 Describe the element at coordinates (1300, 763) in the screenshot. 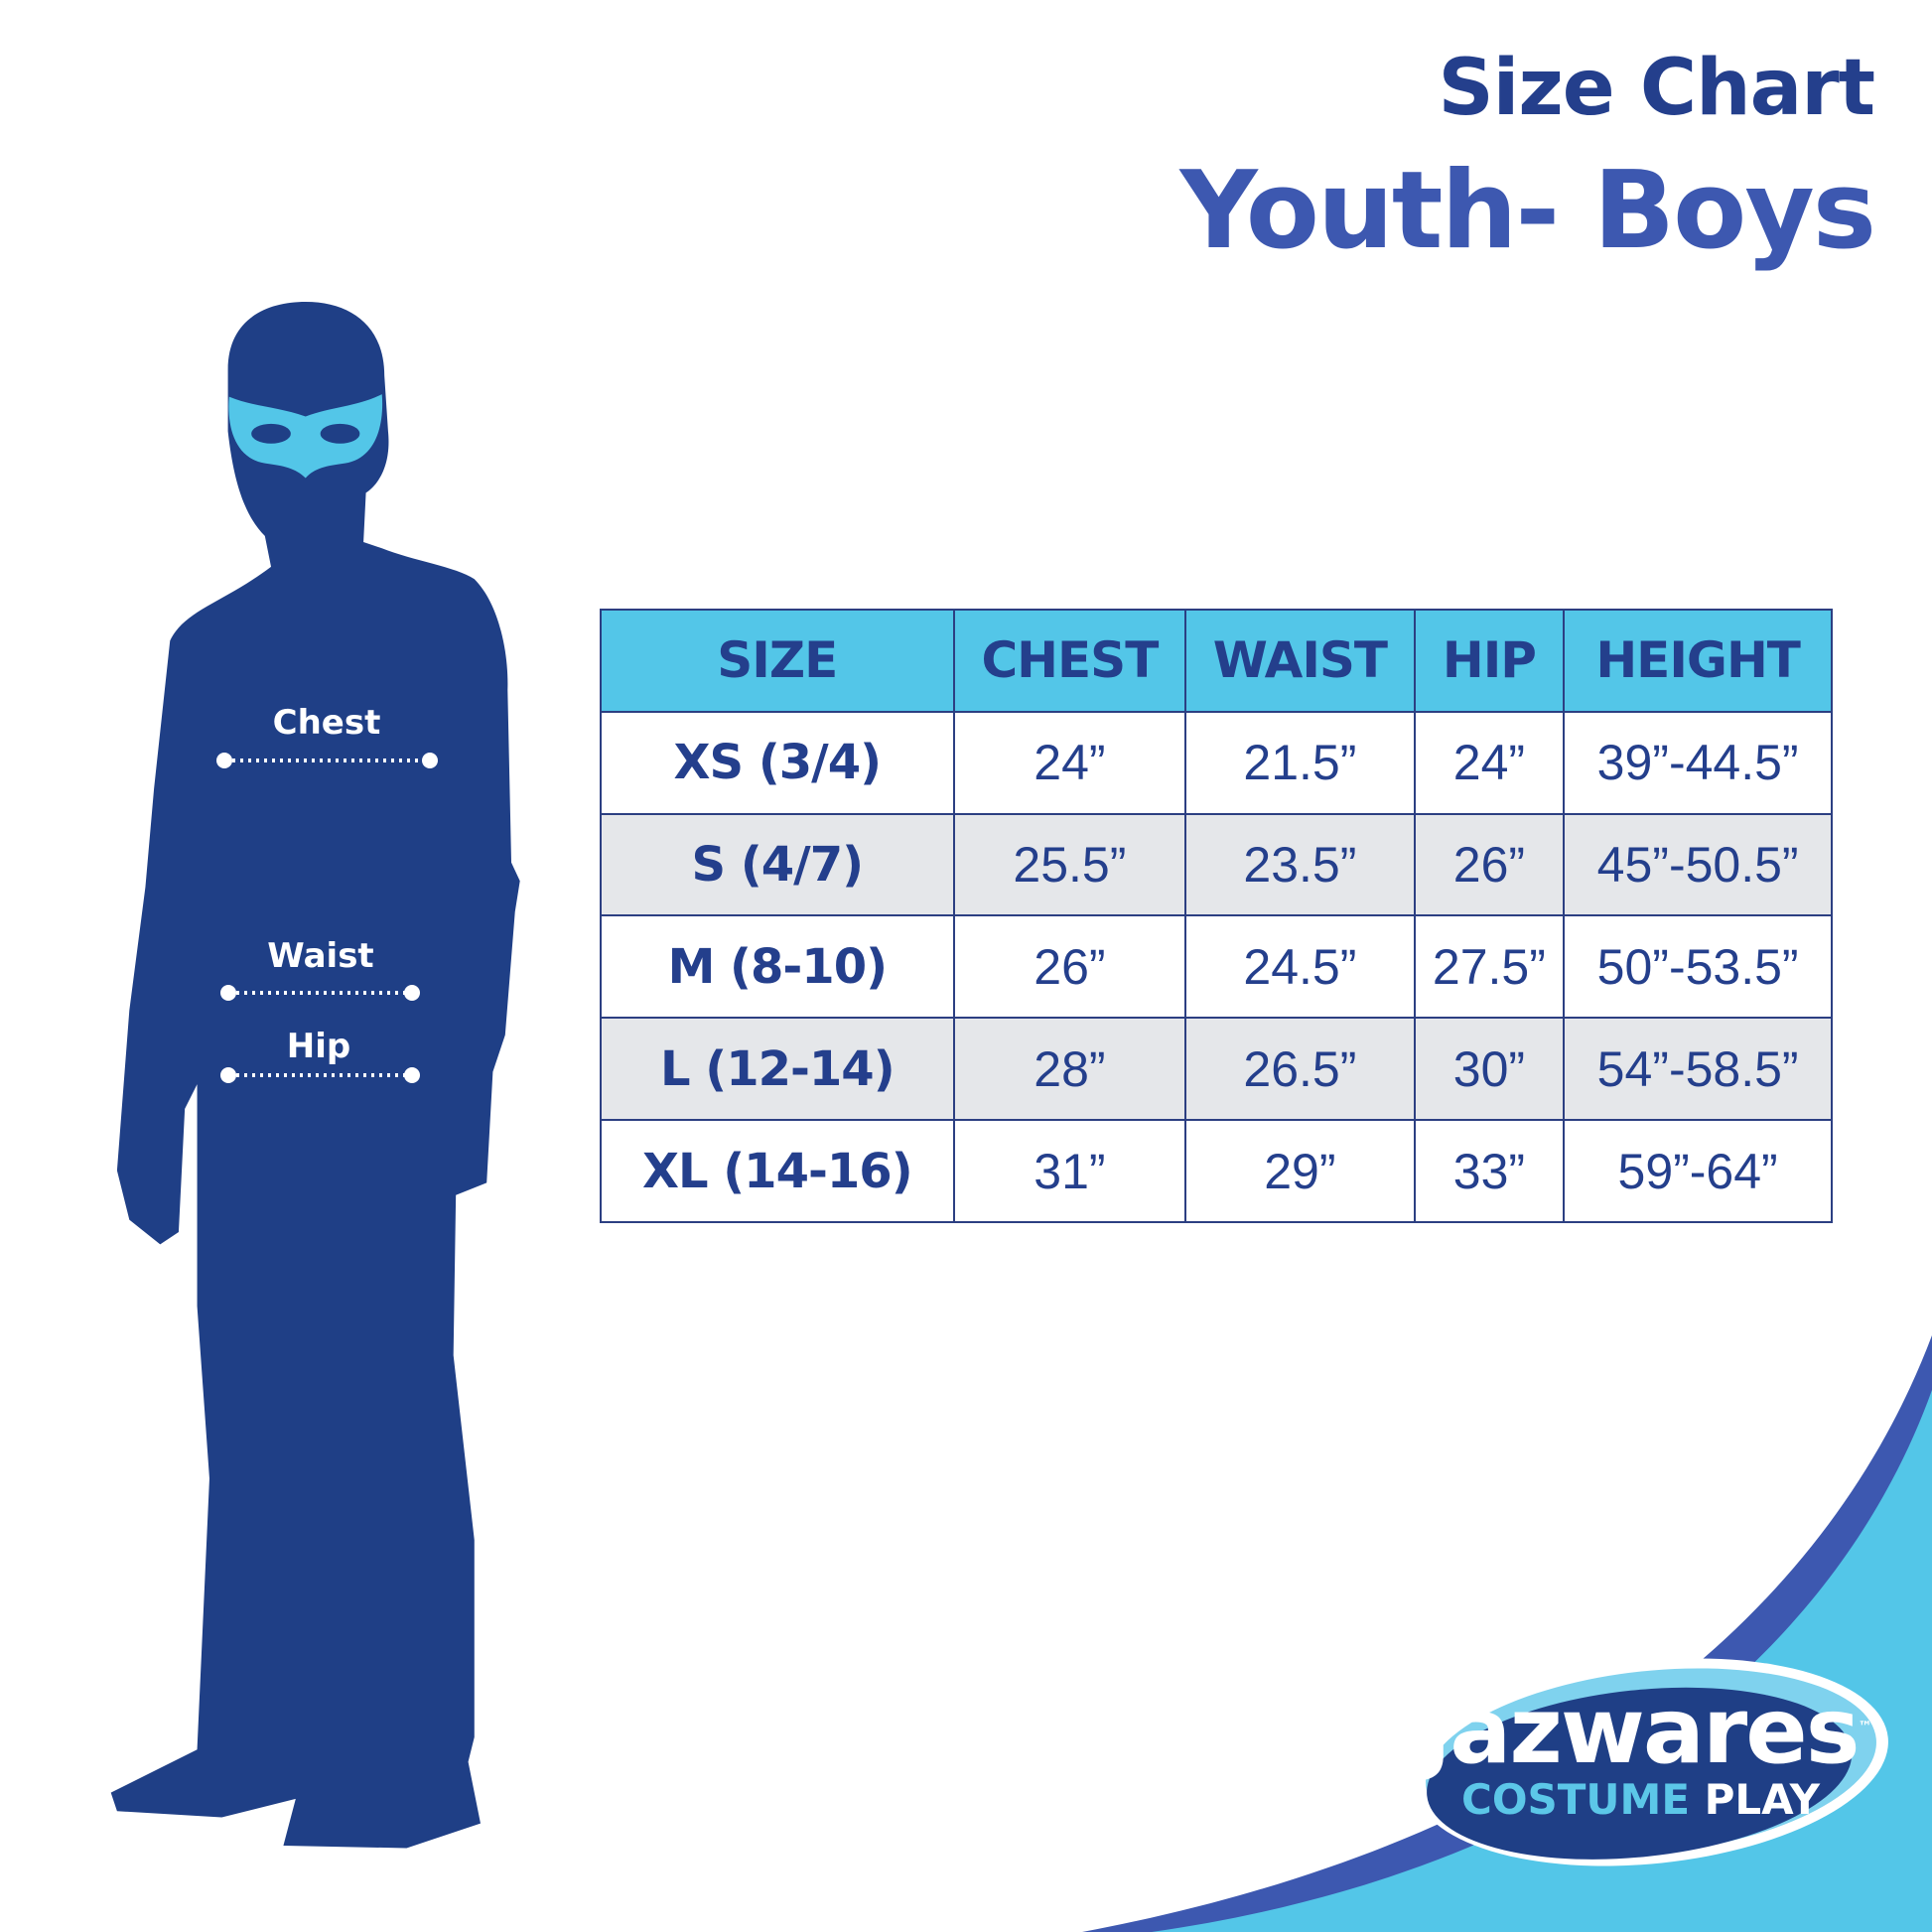

I see `cell-waist: 21.5”` at that location.